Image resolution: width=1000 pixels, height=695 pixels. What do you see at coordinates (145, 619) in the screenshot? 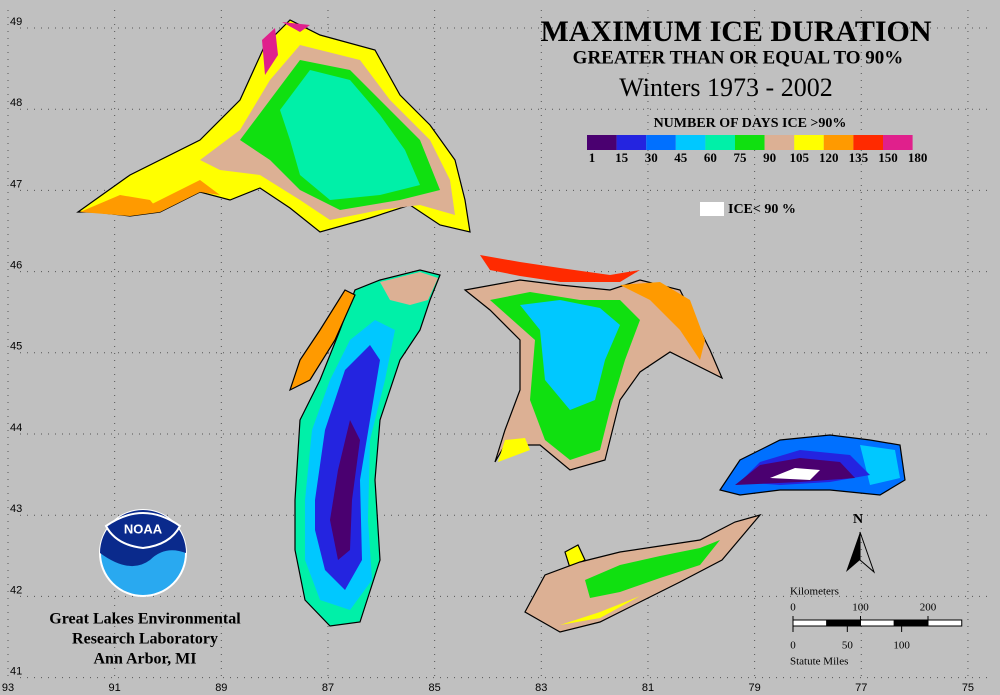
I see `credit-line: Great Lakes Environmental` at bounding box center [145, 619].